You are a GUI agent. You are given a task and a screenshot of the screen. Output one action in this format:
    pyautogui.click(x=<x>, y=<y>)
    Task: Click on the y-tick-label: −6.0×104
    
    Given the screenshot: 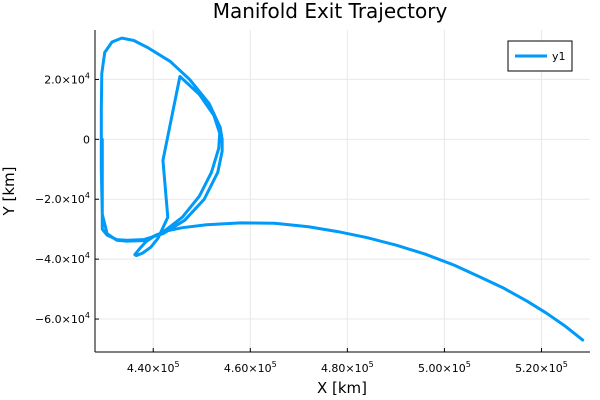 What is the action you would take?
    pyautogui.click(x=62, y=318)
    